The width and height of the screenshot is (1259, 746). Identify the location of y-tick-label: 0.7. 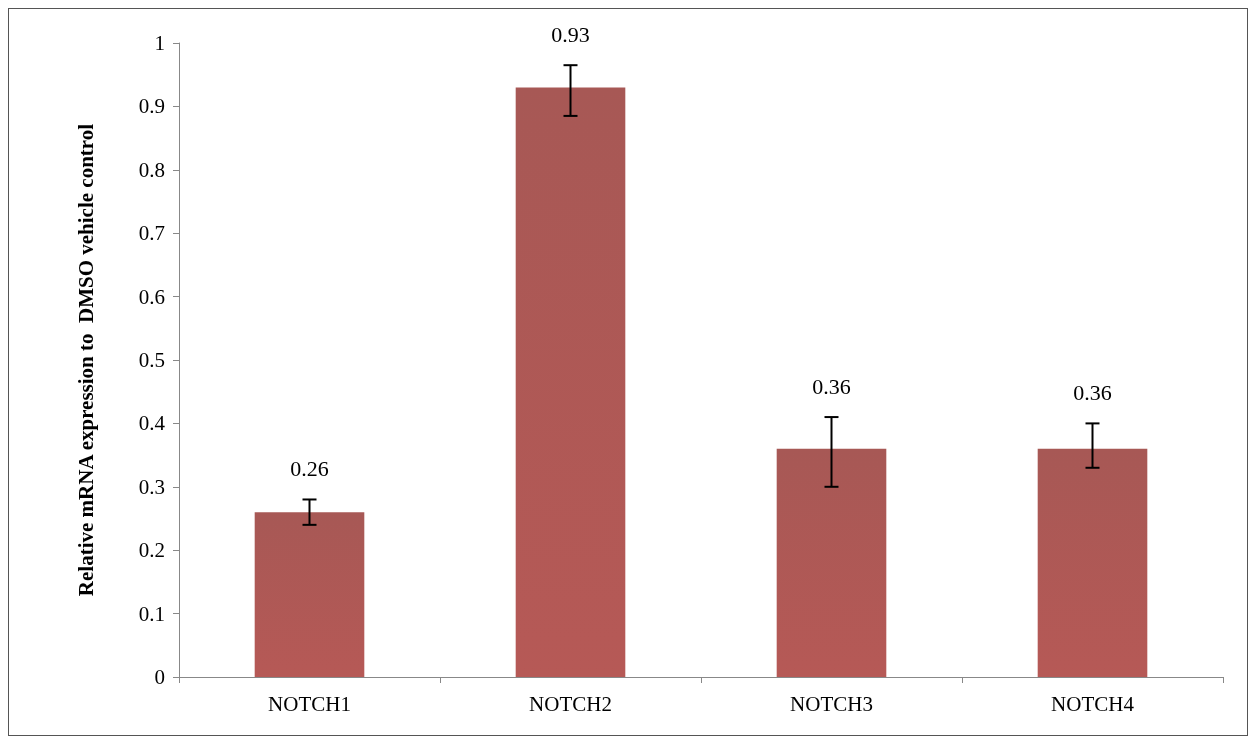
(151, 233).